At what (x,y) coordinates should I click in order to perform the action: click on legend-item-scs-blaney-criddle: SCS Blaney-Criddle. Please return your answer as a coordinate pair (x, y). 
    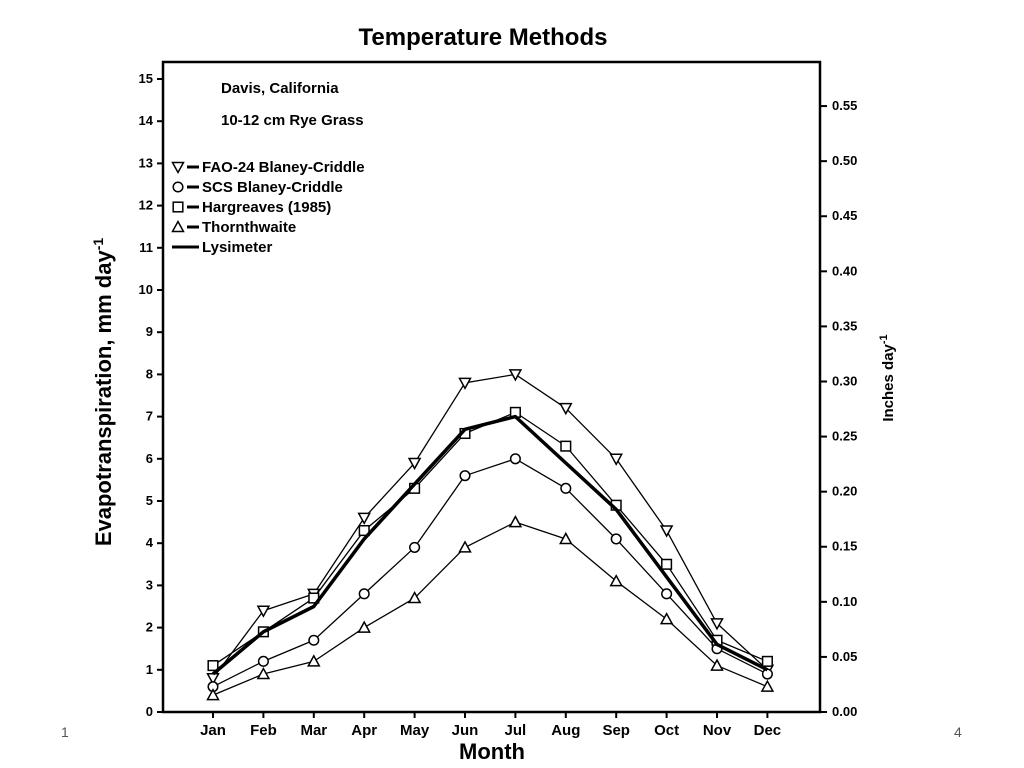
    Looking at the image, I should click on (257, 187).